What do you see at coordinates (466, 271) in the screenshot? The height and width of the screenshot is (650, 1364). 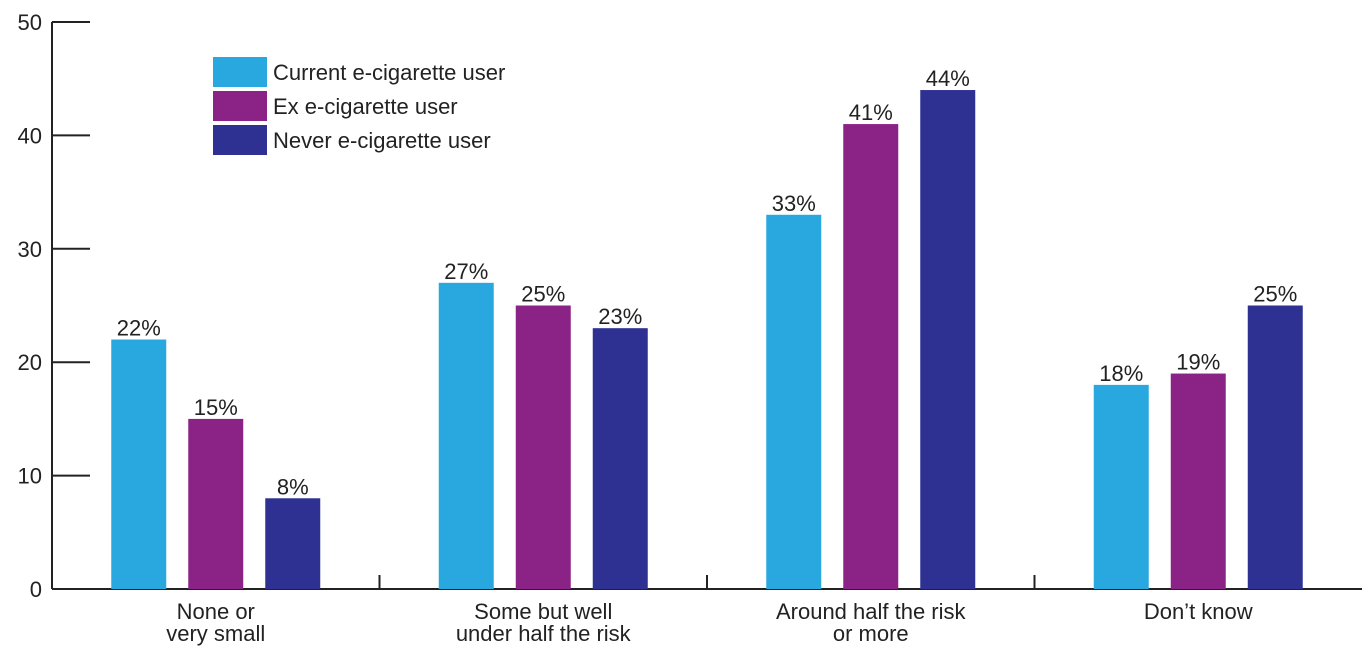 I see `data-label: 27%` at bounding box center [466, 271].